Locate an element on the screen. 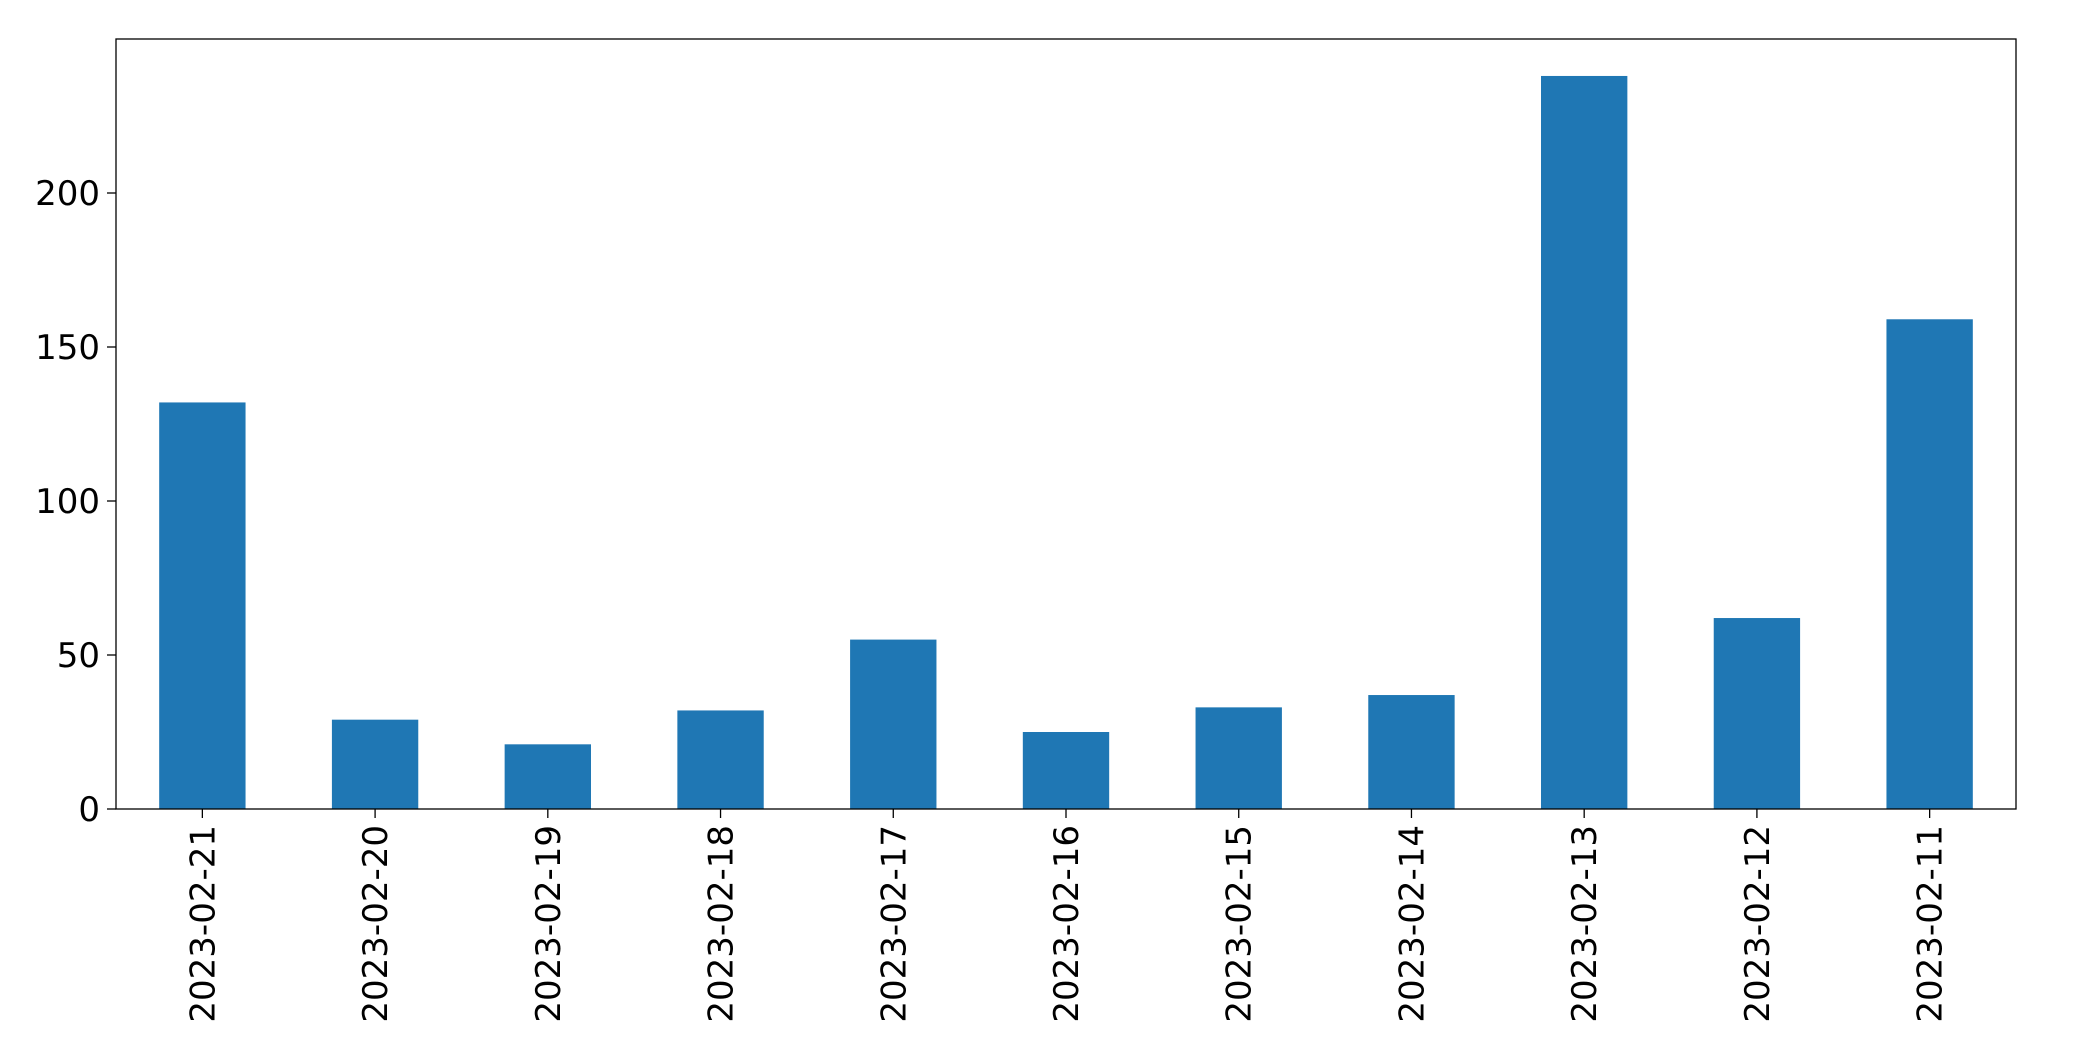 The image size is (2093, 1061). y-tick-label: 50 is located at coordinates (78, 656).